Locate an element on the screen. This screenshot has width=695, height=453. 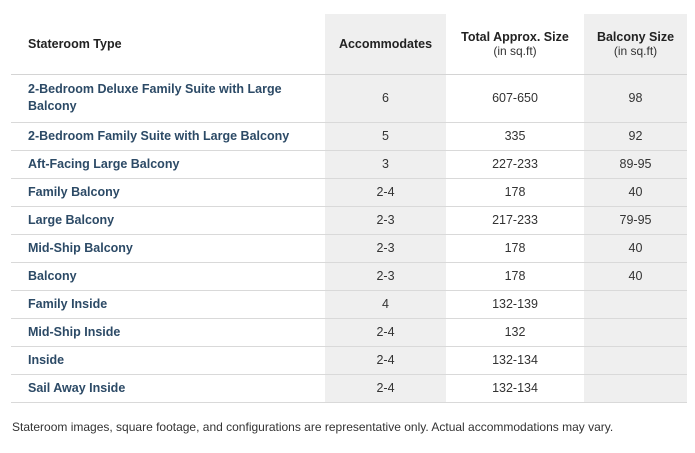
total-size-cell: 227-233 is located at coordinates (515, 164).